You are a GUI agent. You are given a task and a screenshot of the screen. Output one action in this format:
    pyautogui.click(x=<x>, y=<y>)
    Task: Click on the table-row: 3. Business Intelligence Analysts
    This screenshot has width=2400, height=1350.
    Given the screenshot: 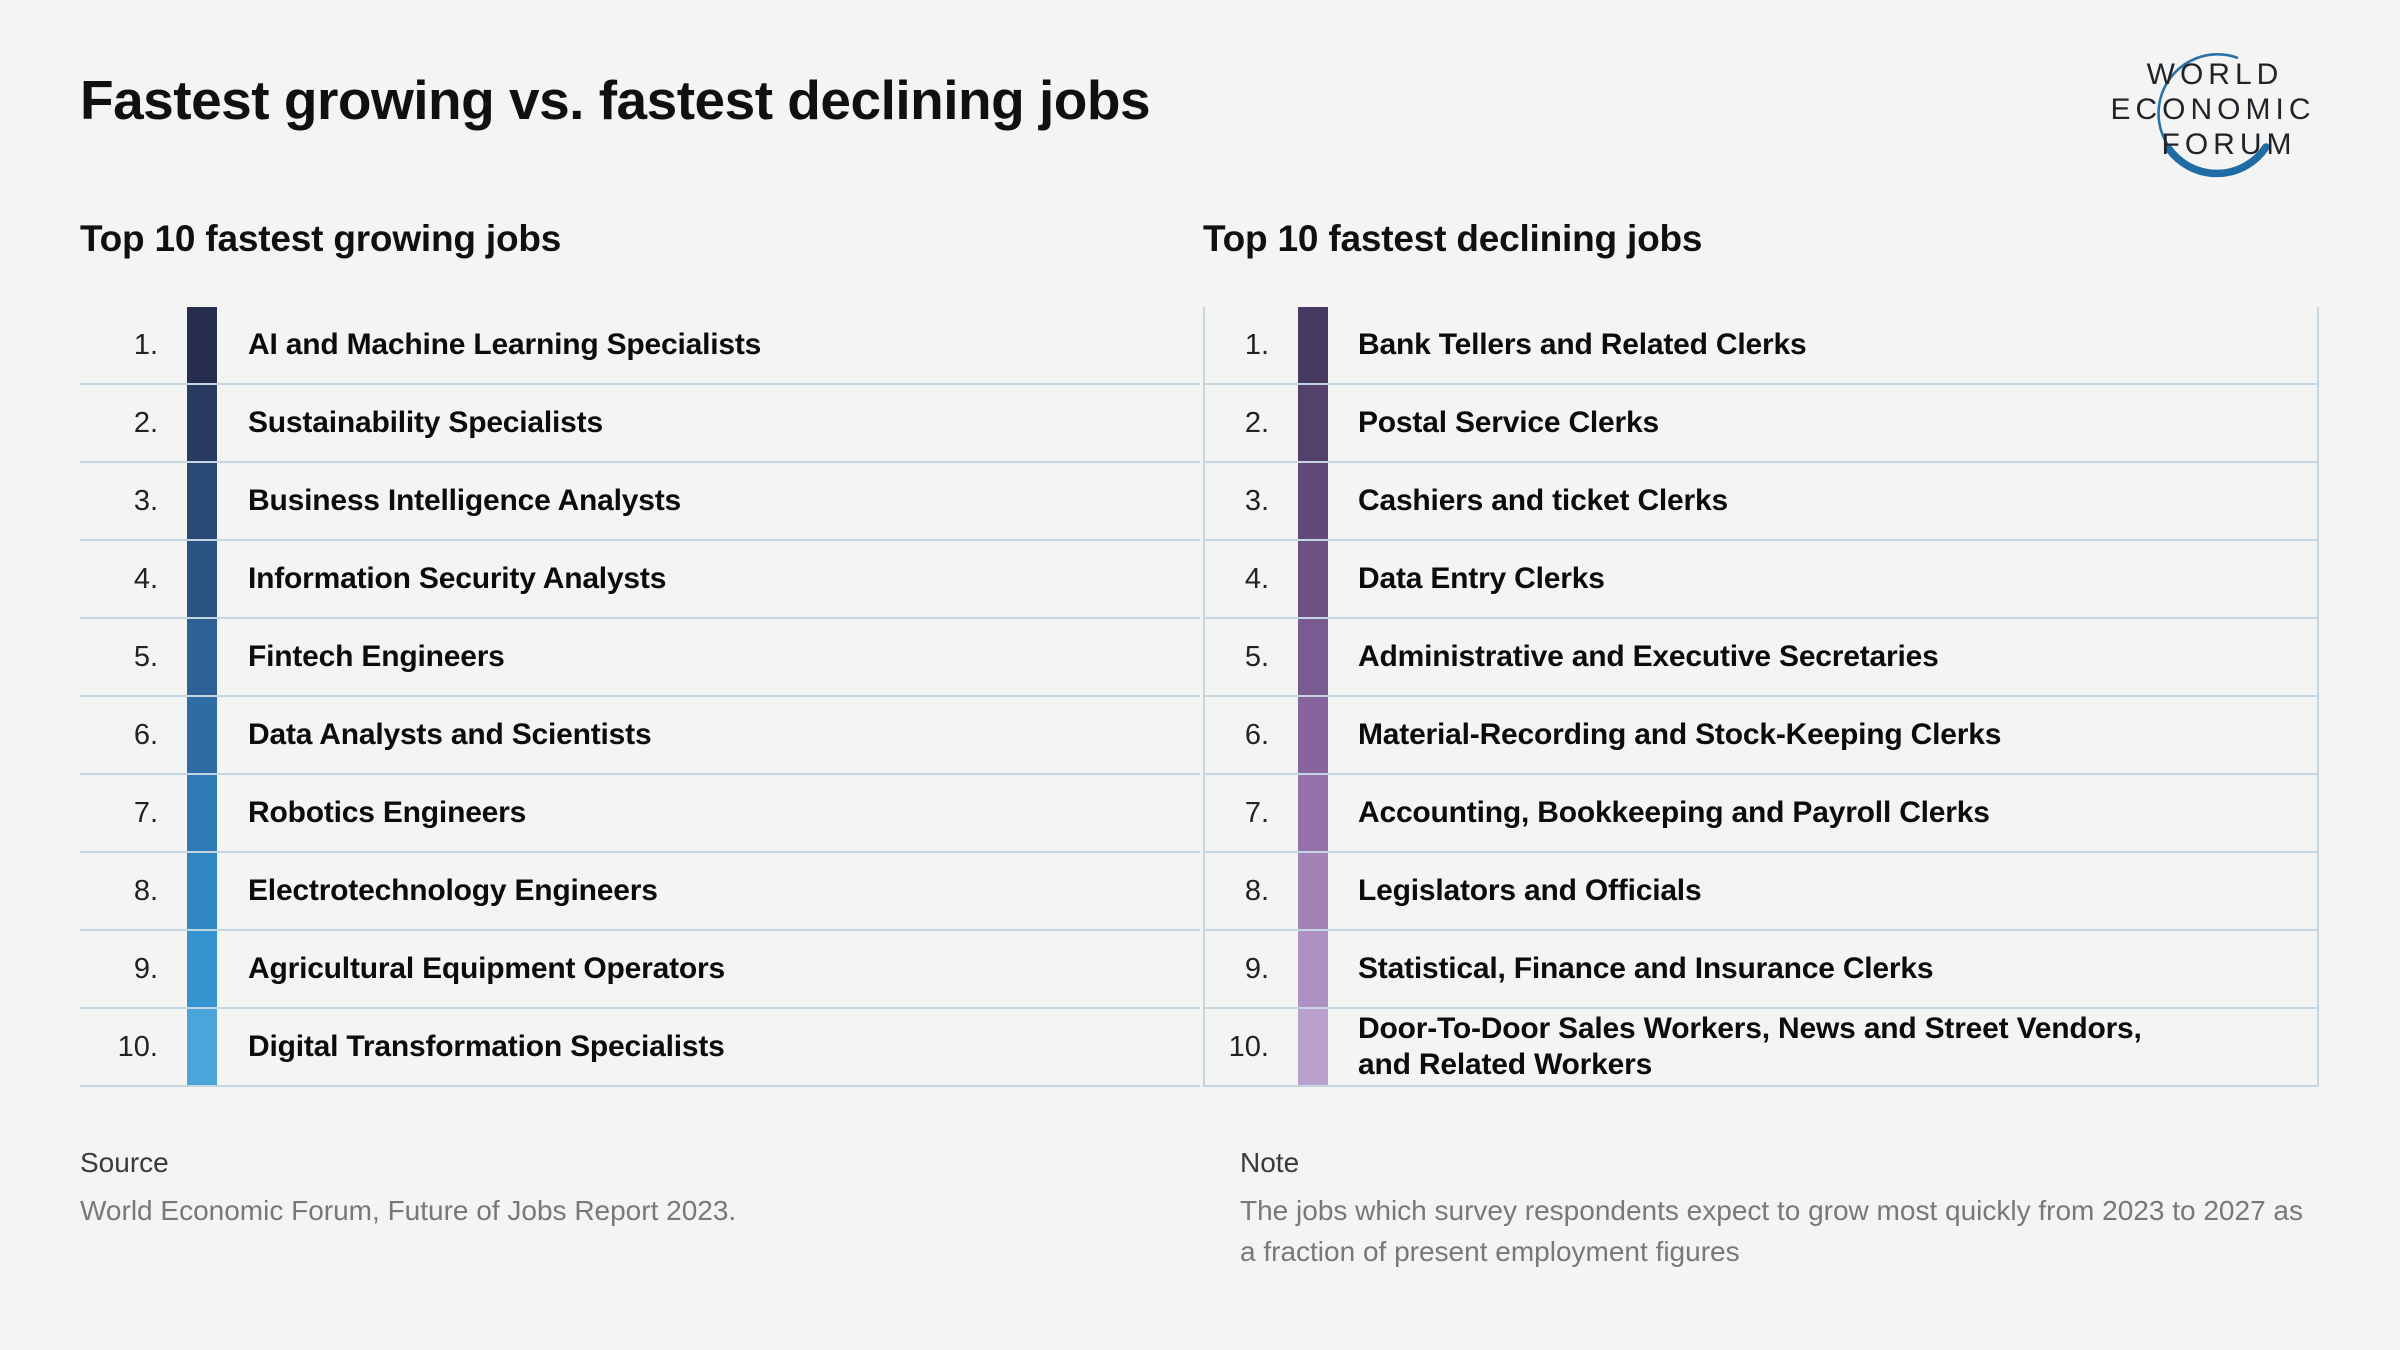 What is the action you would take?
    pyautogui.click(x=640, y=502)
    